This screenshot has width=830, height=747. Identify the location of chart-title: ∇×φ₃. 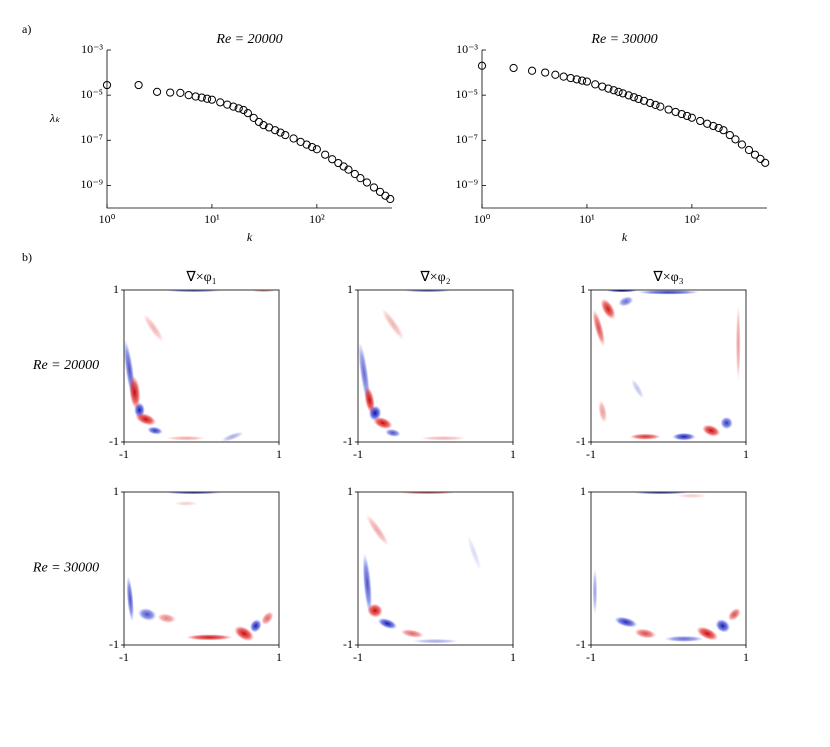
(667, 277).